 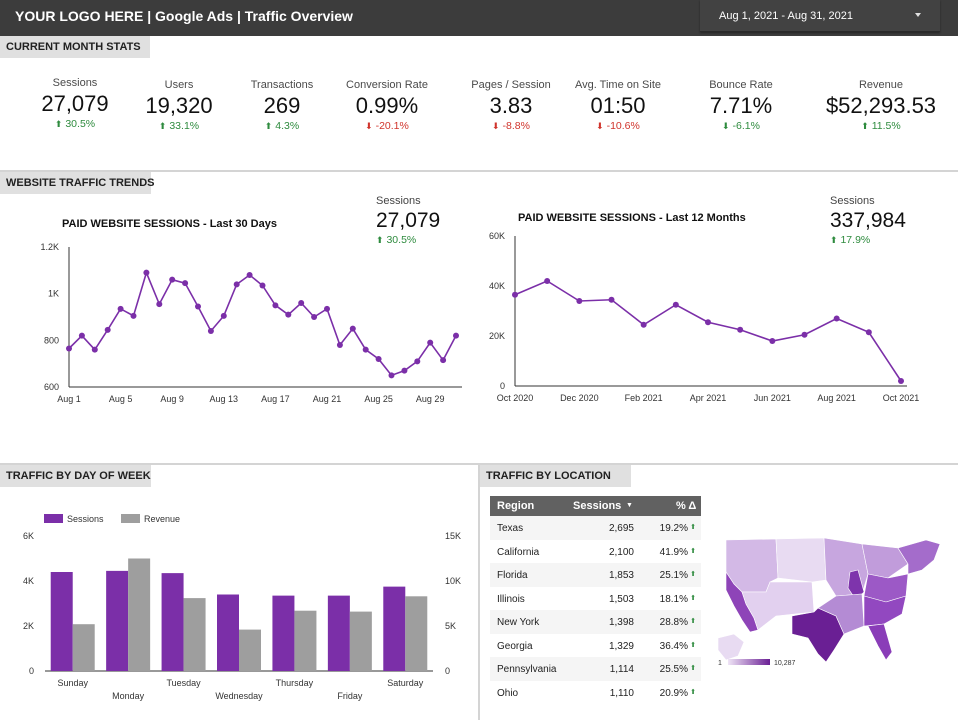 What do you see at coordinates (595, 646) in the screenshot?
I see `table-row: Georgia 1,329 36.4% ⬆` at bounding box center [595, 646].